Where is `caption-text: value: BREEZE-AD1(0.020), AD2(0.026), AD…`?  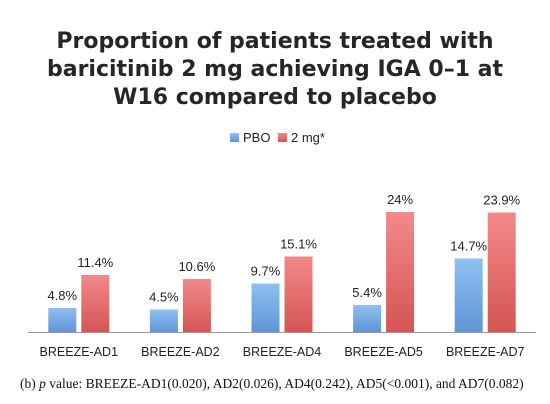 caption-text: value: BREEZE-AD1(0.020), AD2(0.026), AD… is located at coordinates (284, 383).